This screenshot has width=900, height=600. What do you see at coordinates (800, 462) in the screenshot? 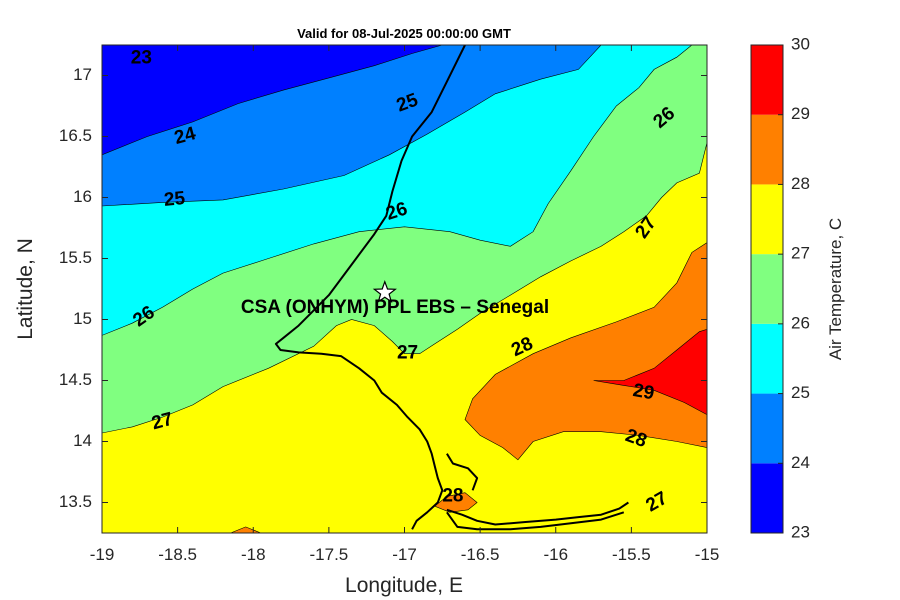
I see `colorbar-tick-label-1: 24` at bounding box center [800, 462].